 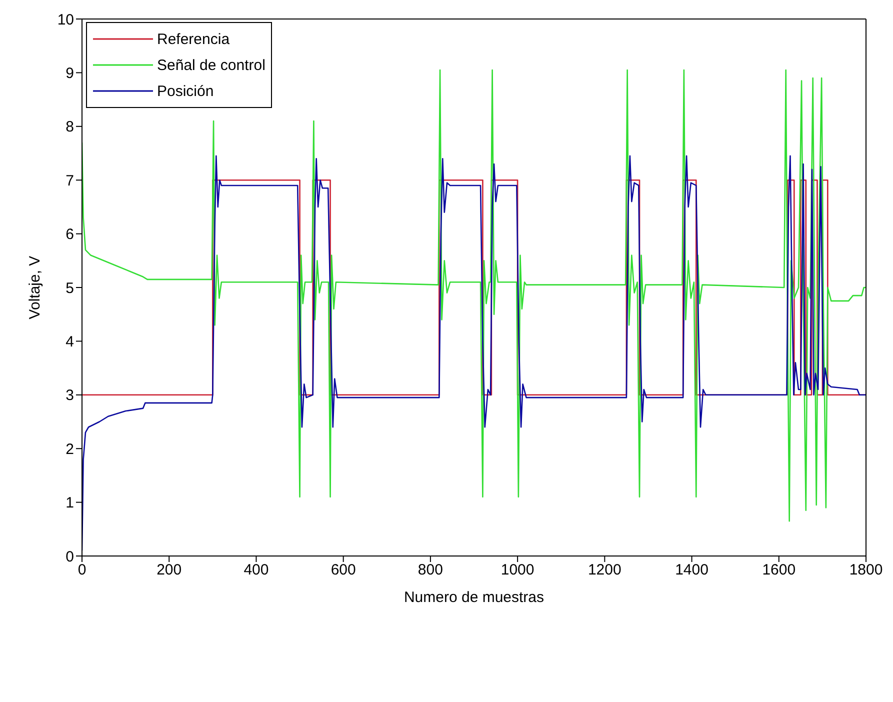 I want to click on y-tick-label: 8, so click(x=70, y=127).